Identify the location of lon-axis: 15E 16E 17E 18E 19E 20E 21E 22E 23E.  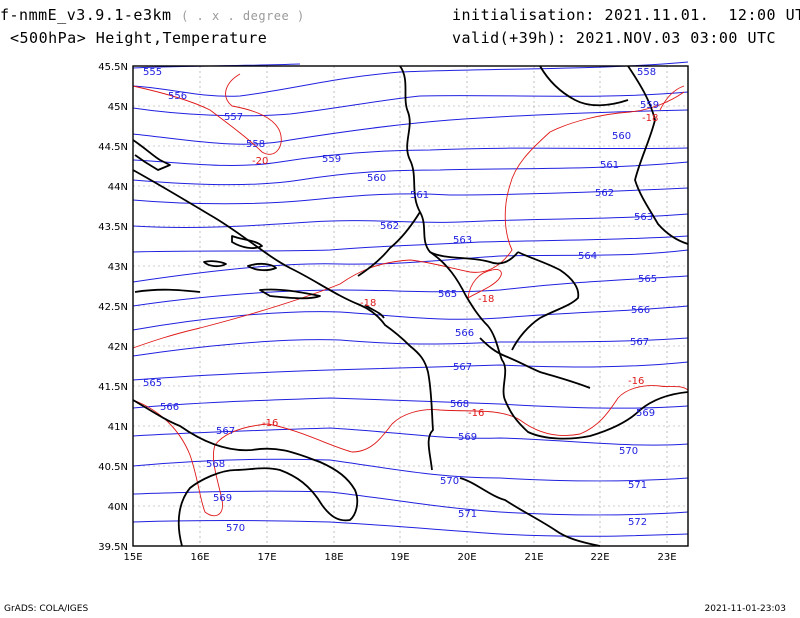
(399, 557).